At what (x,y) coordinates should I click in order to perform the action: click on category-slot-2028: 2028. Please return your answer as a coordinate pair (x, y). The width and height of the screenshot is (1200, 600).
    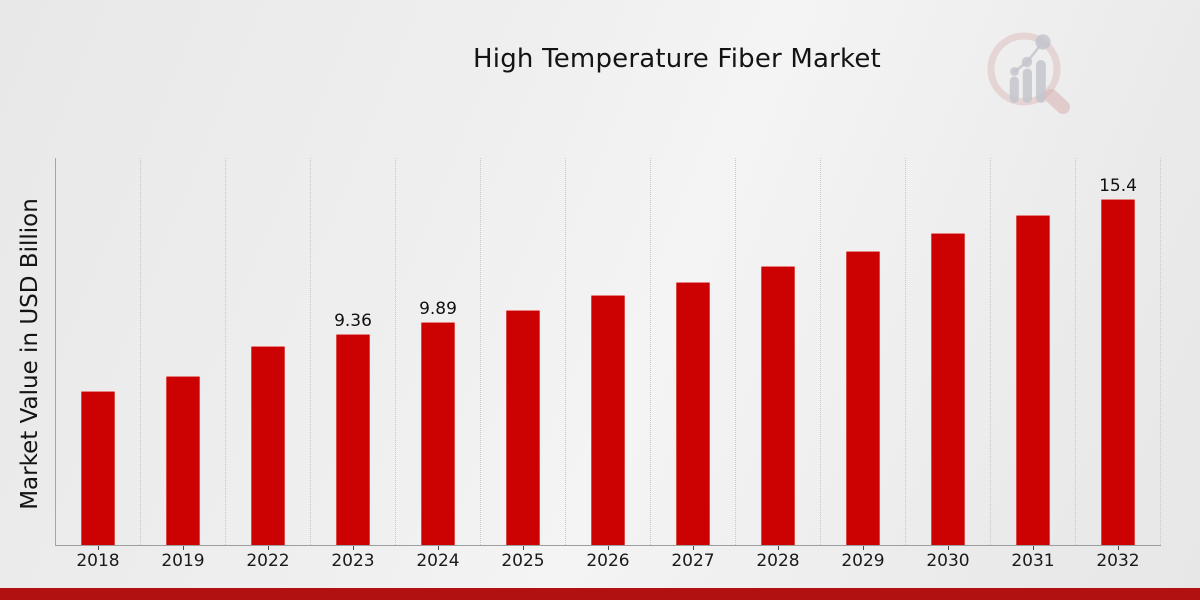
    Looking at the image, I should click on (778, 364).